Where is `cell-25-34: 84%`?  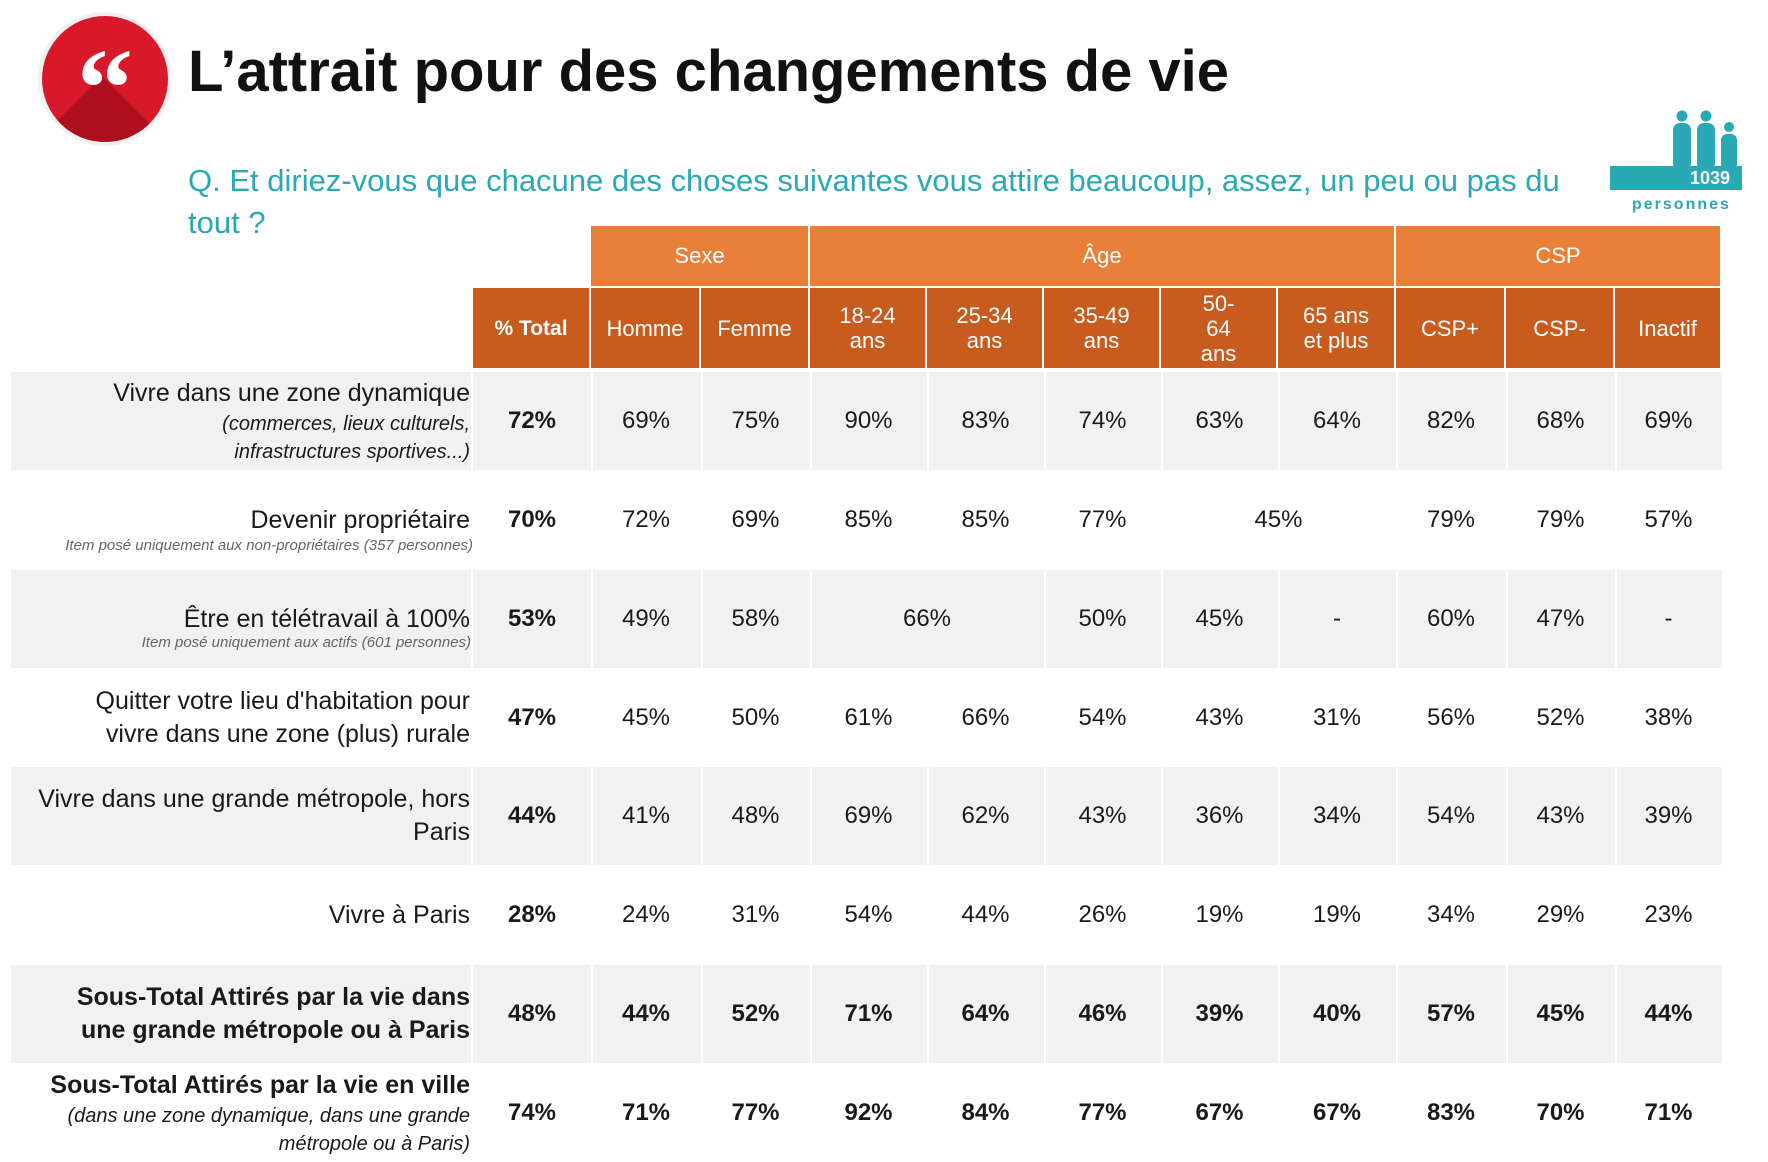
cell-25-34: 84% is located at coordinates (985, 1112).